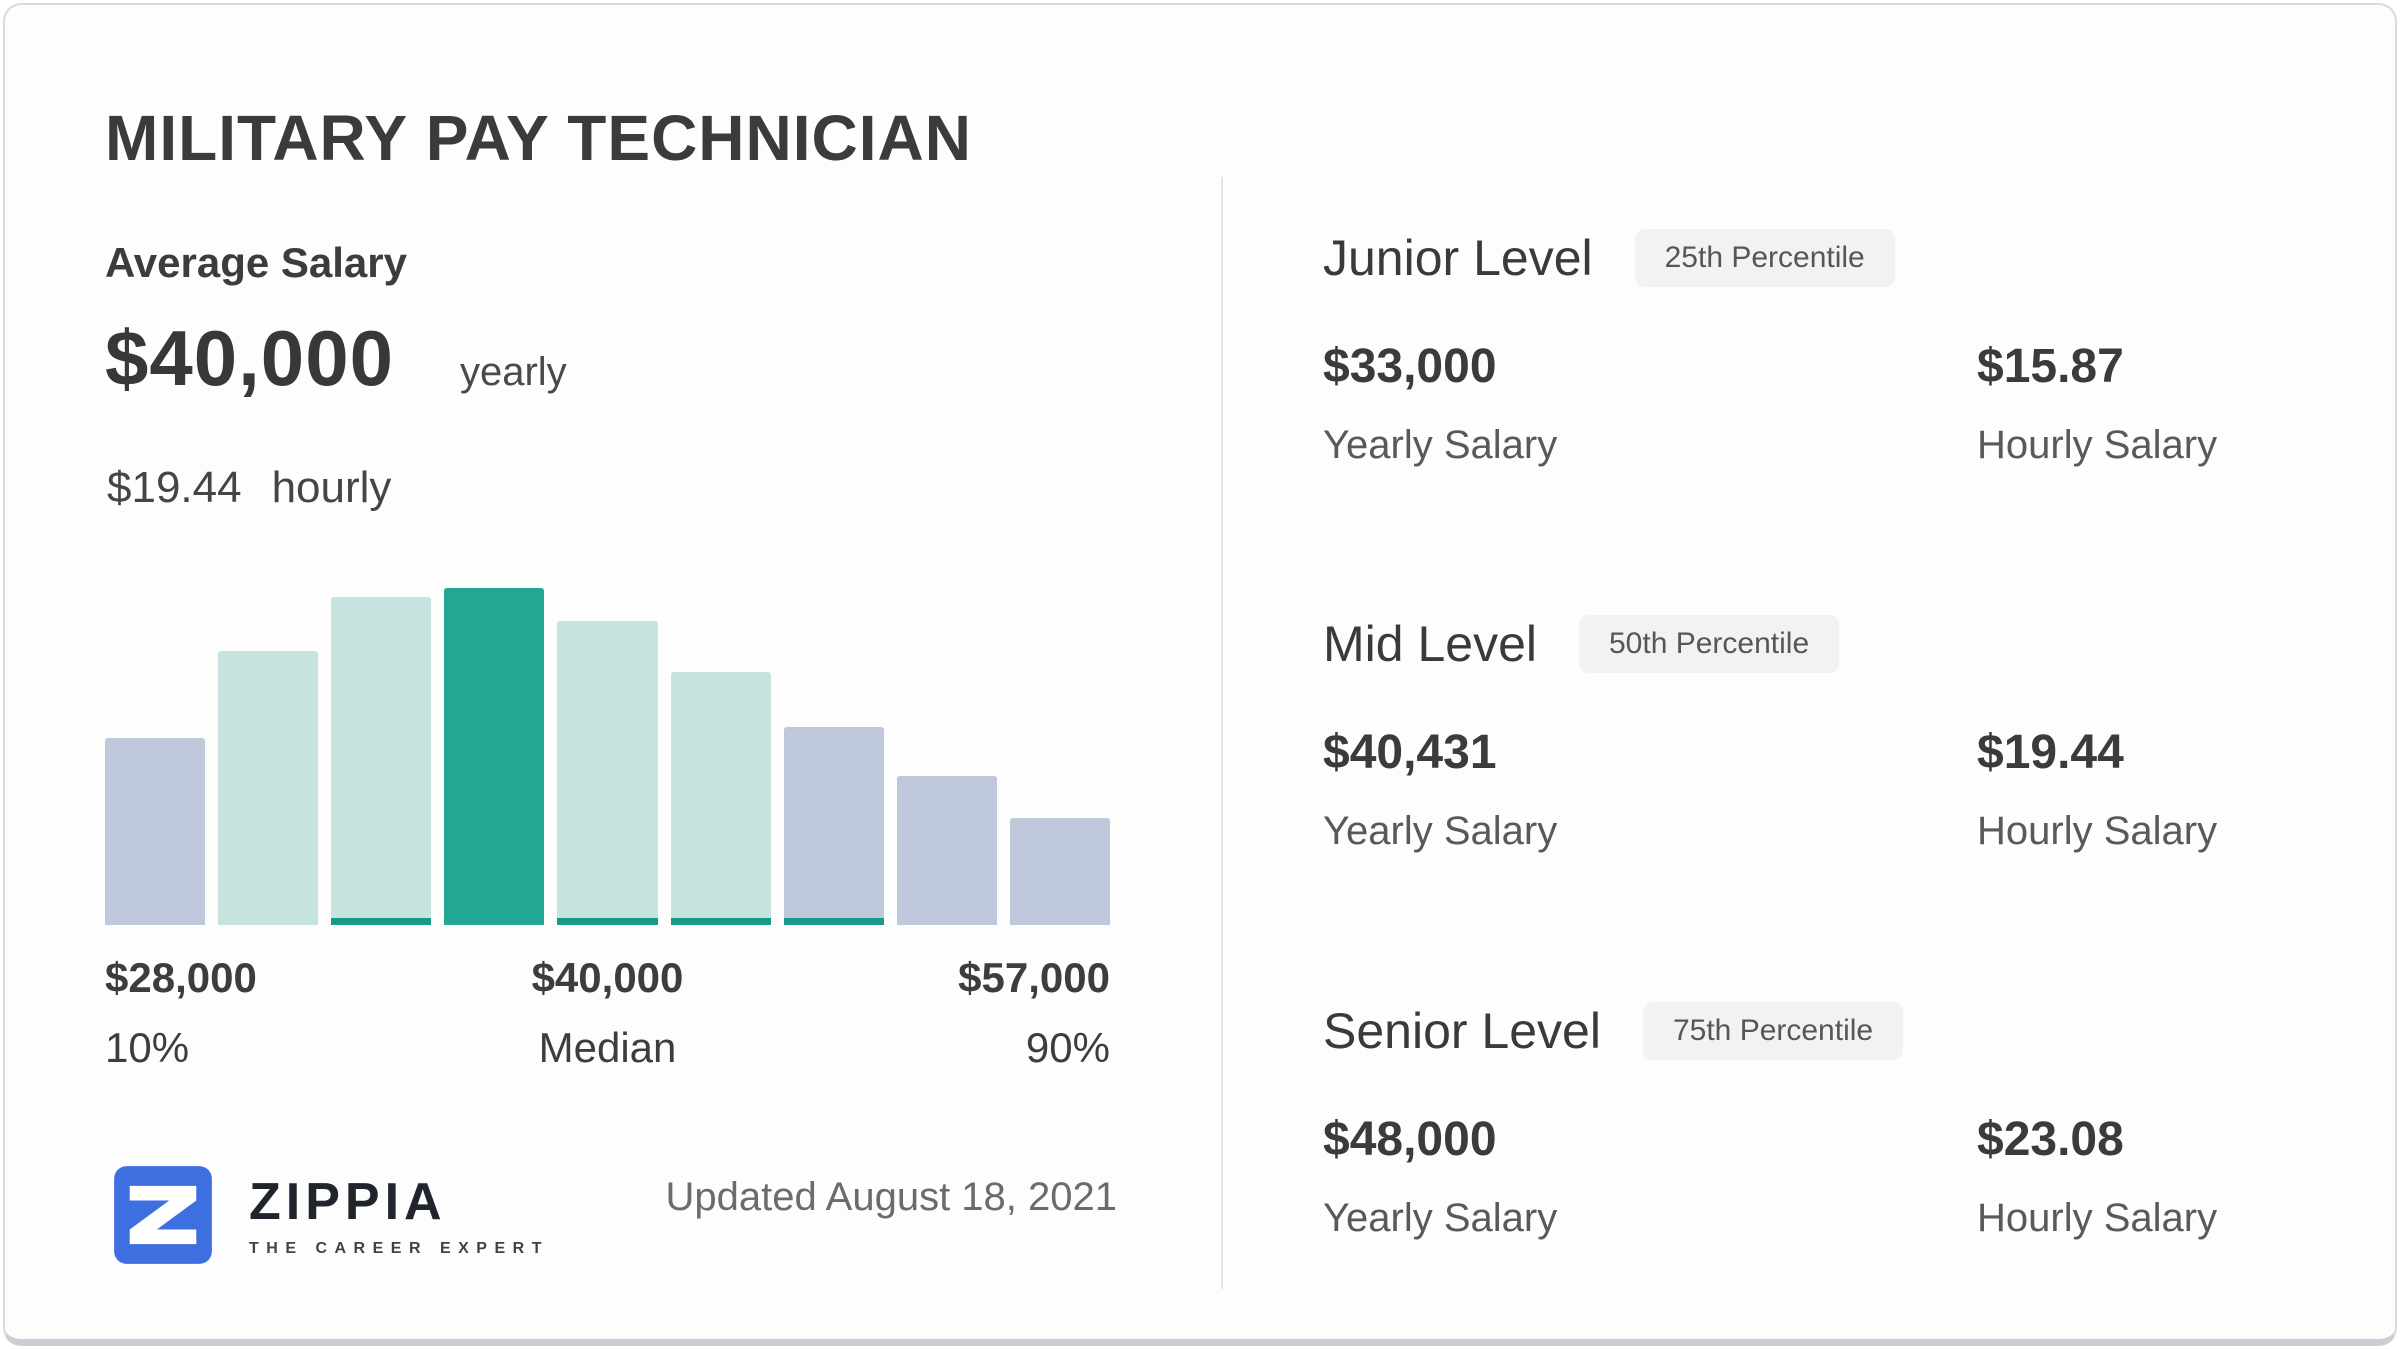 The width and height of the screenshot is (2400, 1350). I want to click on yearly-column: $40,431 Yearly Salary, so click(1650, 790).